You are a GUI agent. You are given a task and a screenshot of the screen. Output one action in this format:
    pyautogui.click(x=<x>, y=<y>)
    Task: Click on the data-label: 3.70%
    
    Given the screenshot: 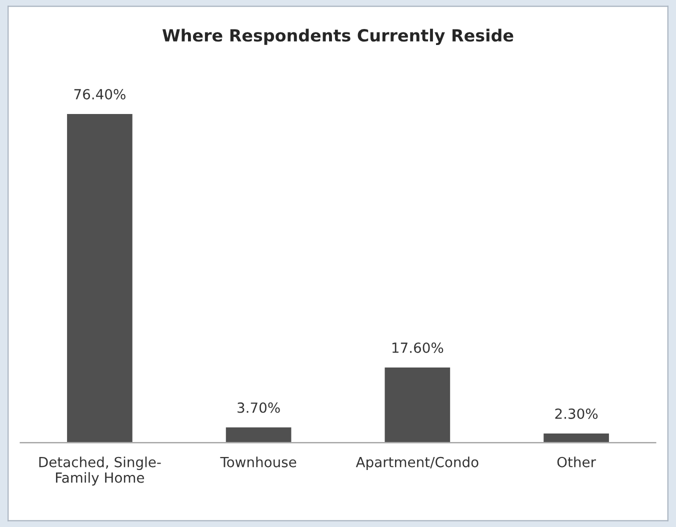 What is the action you would take?
    pyautogui.click(x=259, y=407)
    